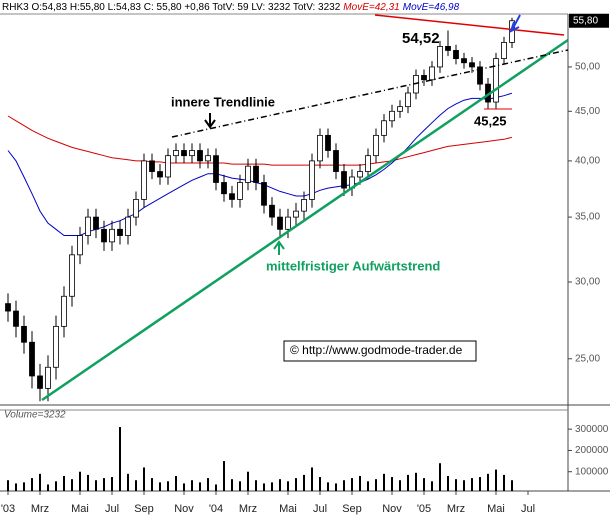 This screenshot has height=519, width=610. I want to click on trend-line, so click(370, 93).